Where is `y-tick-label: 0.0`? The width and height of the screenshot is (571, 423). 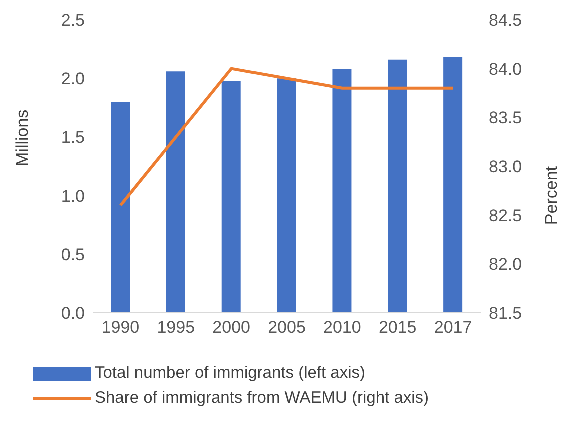 y-tick-label: 0.0 is located at coordinates (73, 314).